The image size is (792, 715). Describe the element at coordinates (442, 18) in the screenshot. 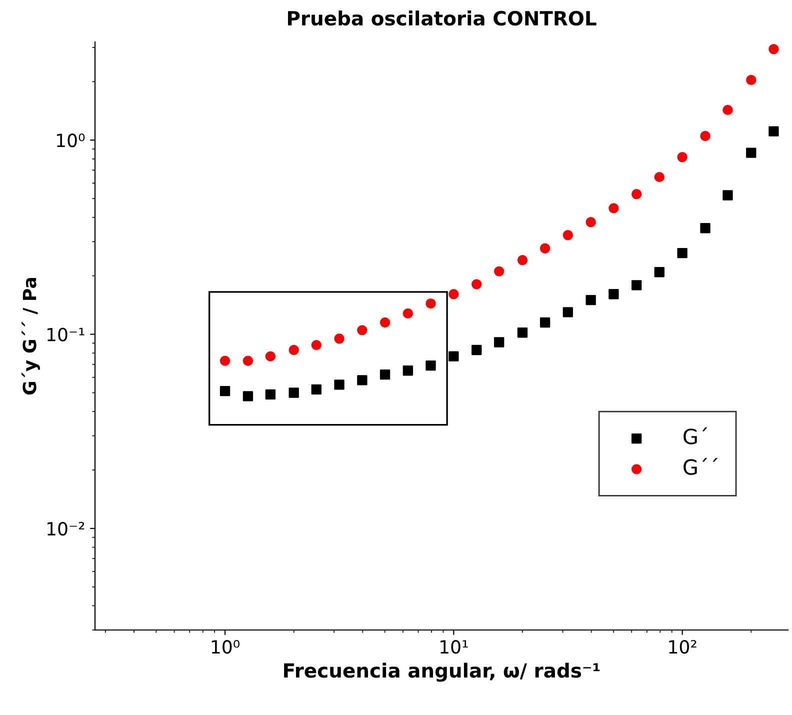

I see `chart-title: Prueba oscilatoria CONTROL` at that location.